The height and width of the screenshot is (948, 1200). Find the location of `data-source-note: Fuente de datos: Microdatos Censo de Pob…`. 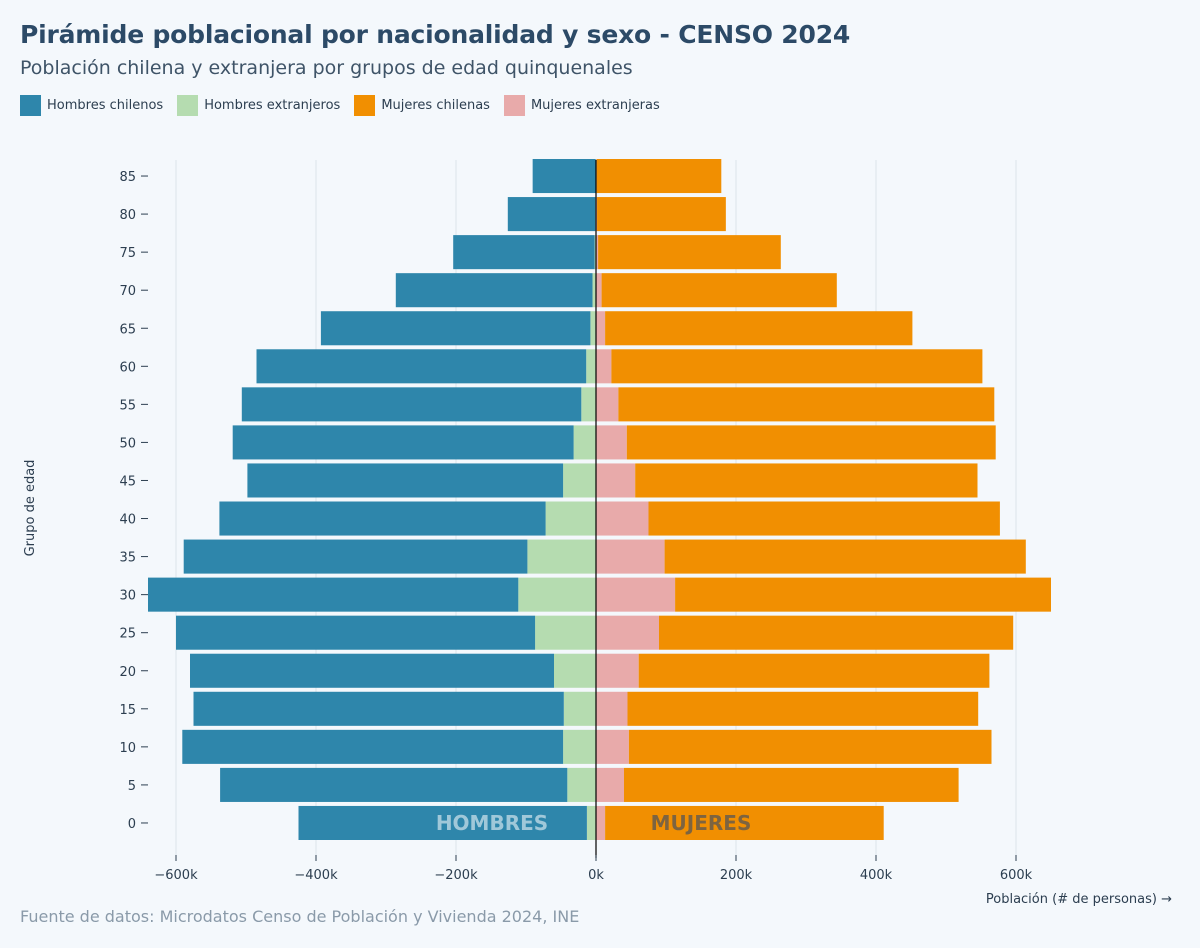

data-source-note: Fuente de datos: Microdatos Censo de Pob… is located at coordinates (300, 916).